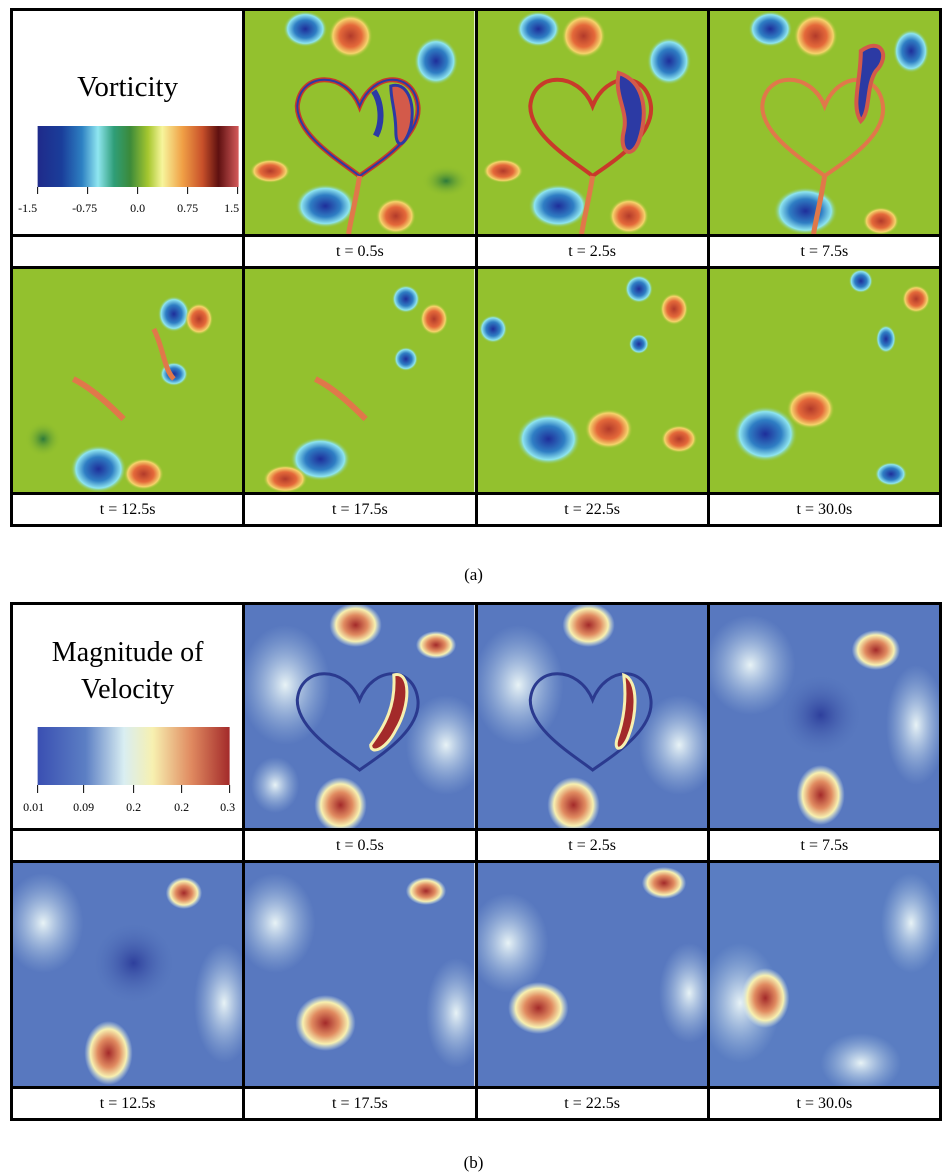  I want to click on vorticity-gradient, so click(138, 156).